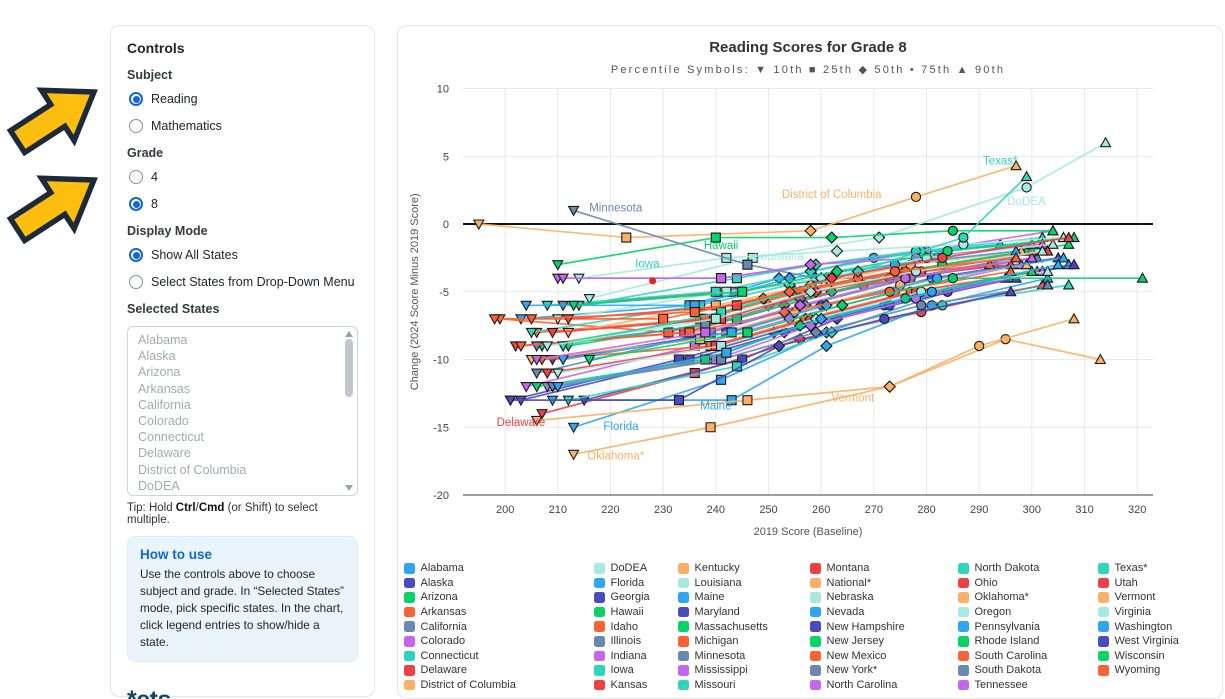 This screenshot has height=699, width=1225. I want to click on legend-entry-kentucky: Kentucky, so click(723, 568).